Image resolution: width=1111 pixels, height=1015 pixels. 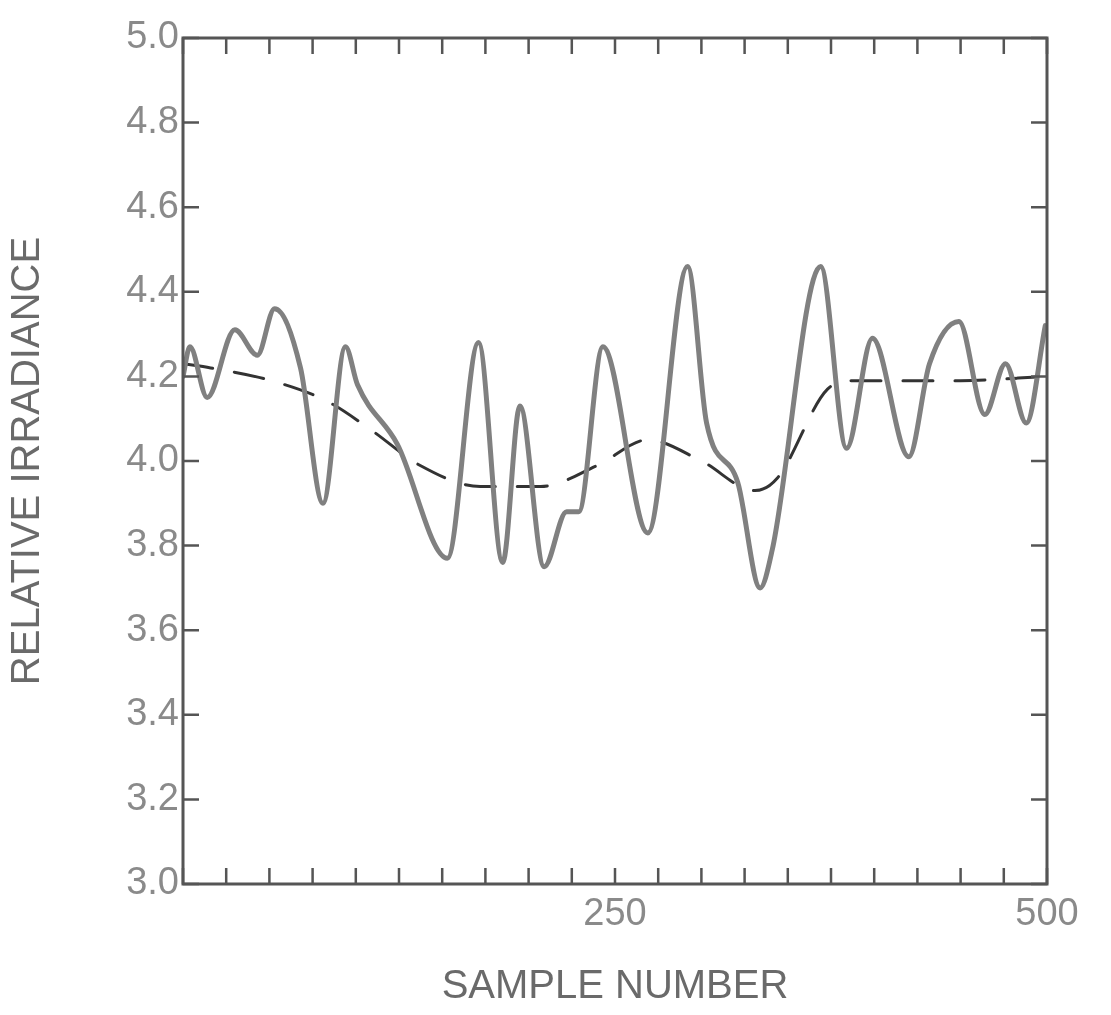 What do you see at coordinates (152, 120) in the screenshot?
I see `y-tick-label: 4.8` at bounding box center [152, 120].